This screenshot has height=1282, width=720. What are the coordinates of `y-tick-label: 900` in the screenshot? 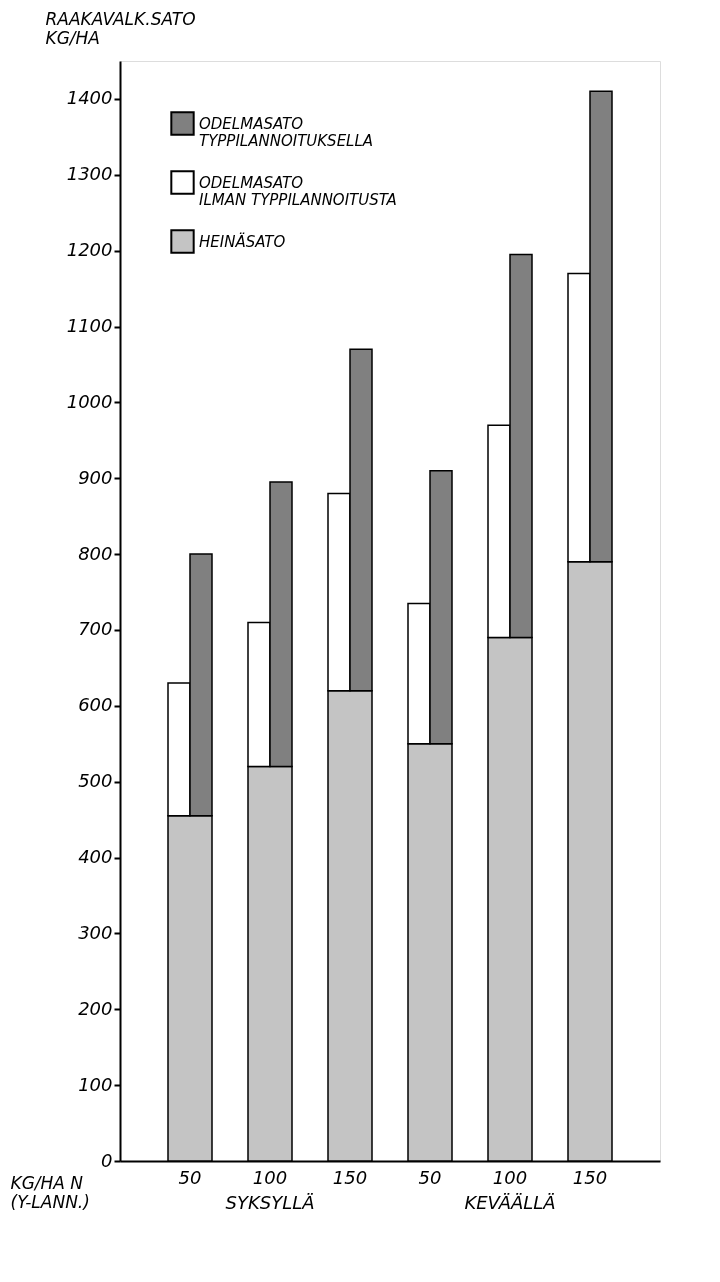 It's located at (95, 477).